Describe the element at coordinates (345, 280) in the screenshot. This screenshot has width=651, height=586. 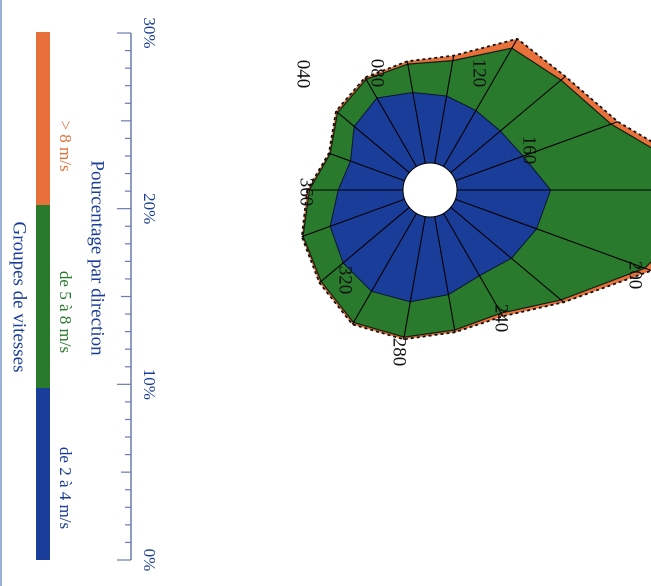
I see `direction-label-320: 320` at that location.